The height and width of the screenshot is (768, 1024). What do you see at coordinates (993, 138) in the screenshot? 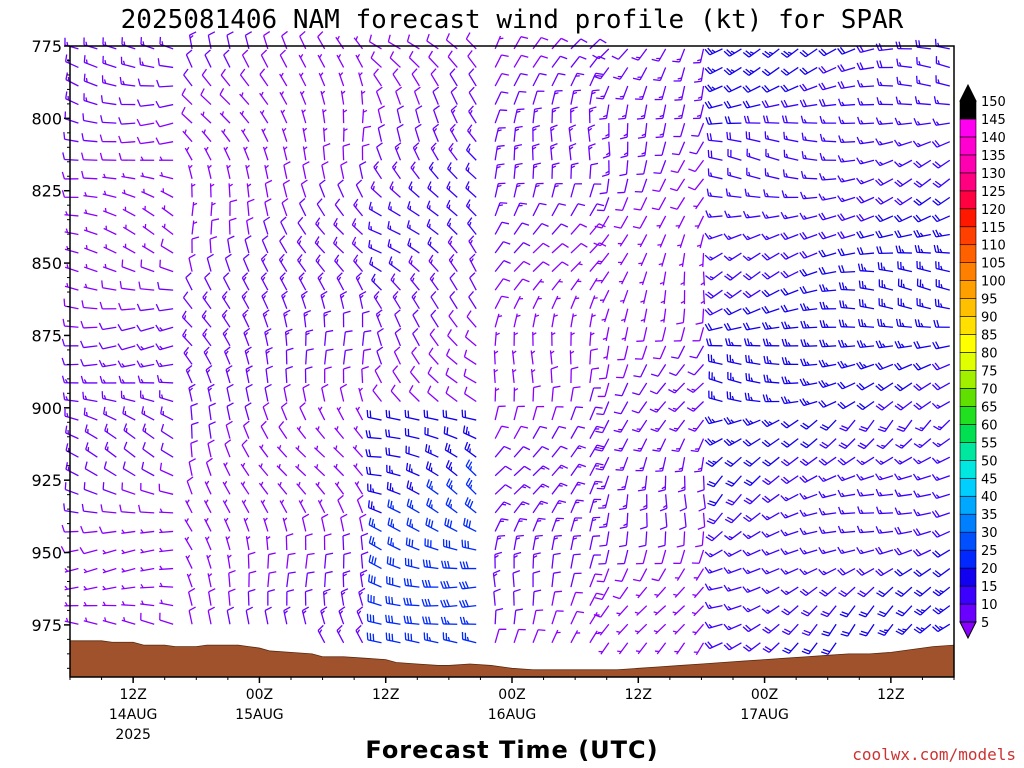
I see `colorbar-label: 140` at bounding box center [993, 138].